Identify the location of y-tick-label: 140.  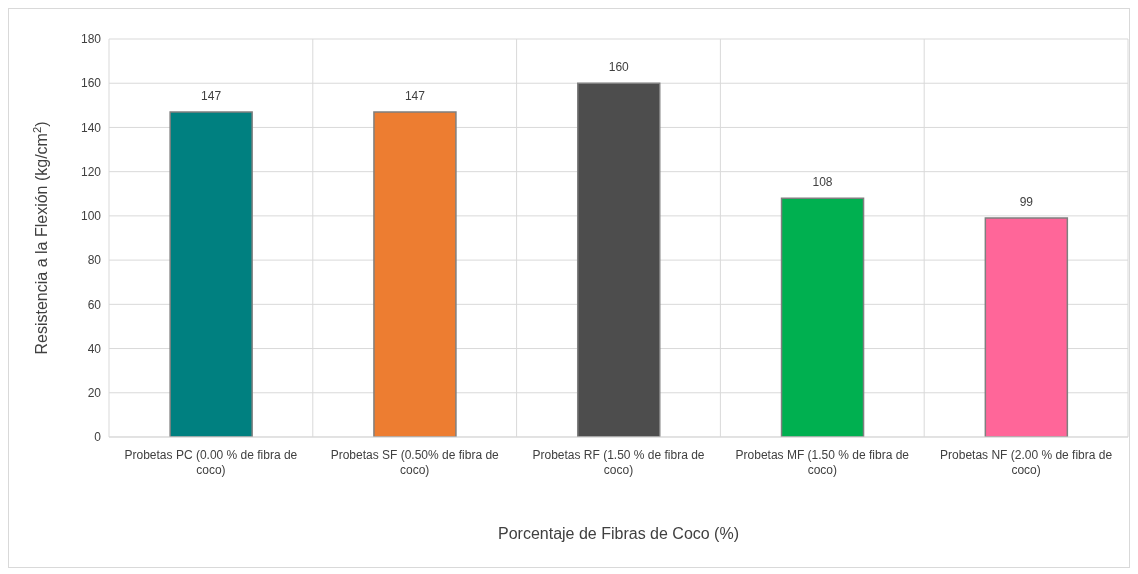
(91, 127).